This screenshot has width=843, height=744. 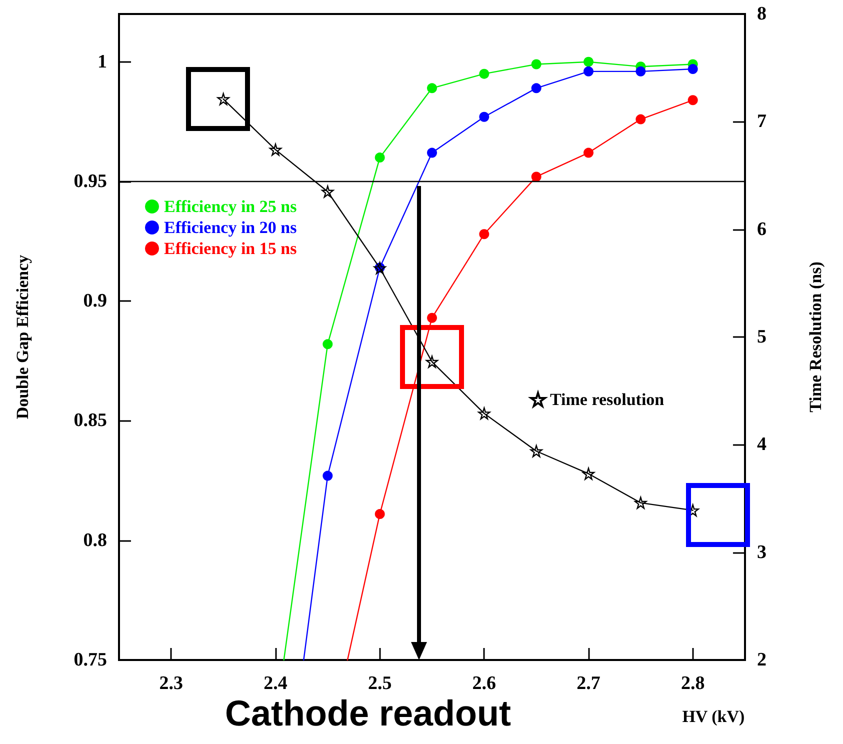 I want to click on x-tick-label: 2.3, so click(x=171, y=683).